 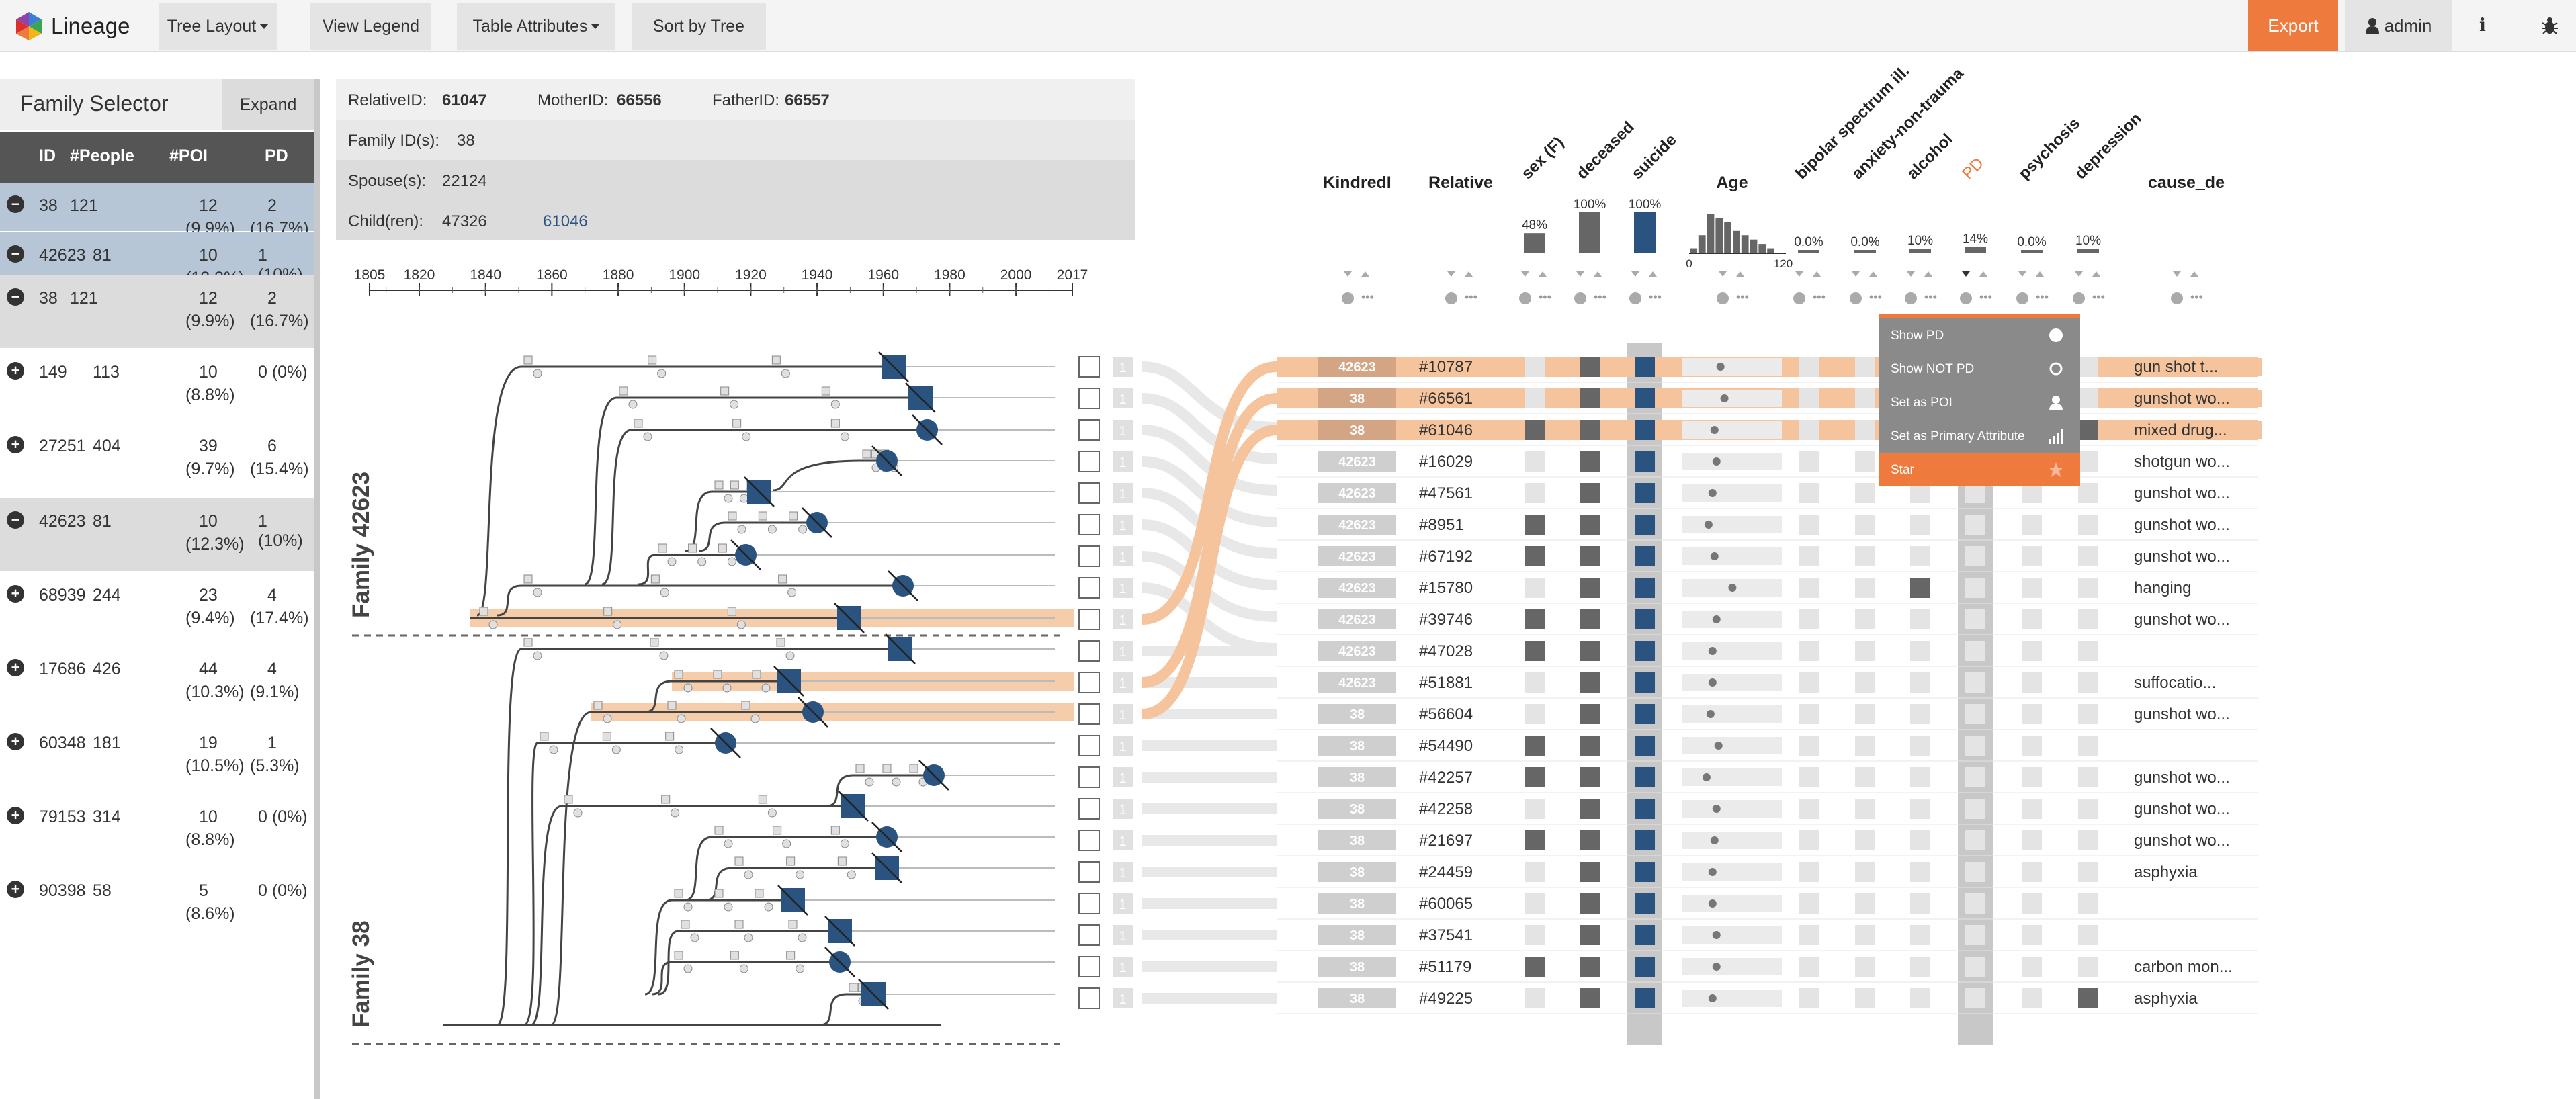 What do you see at coordinates (1446, 999) in the screenshot?
I see `relative-id: #49225` at bounding box center [1446, 999].